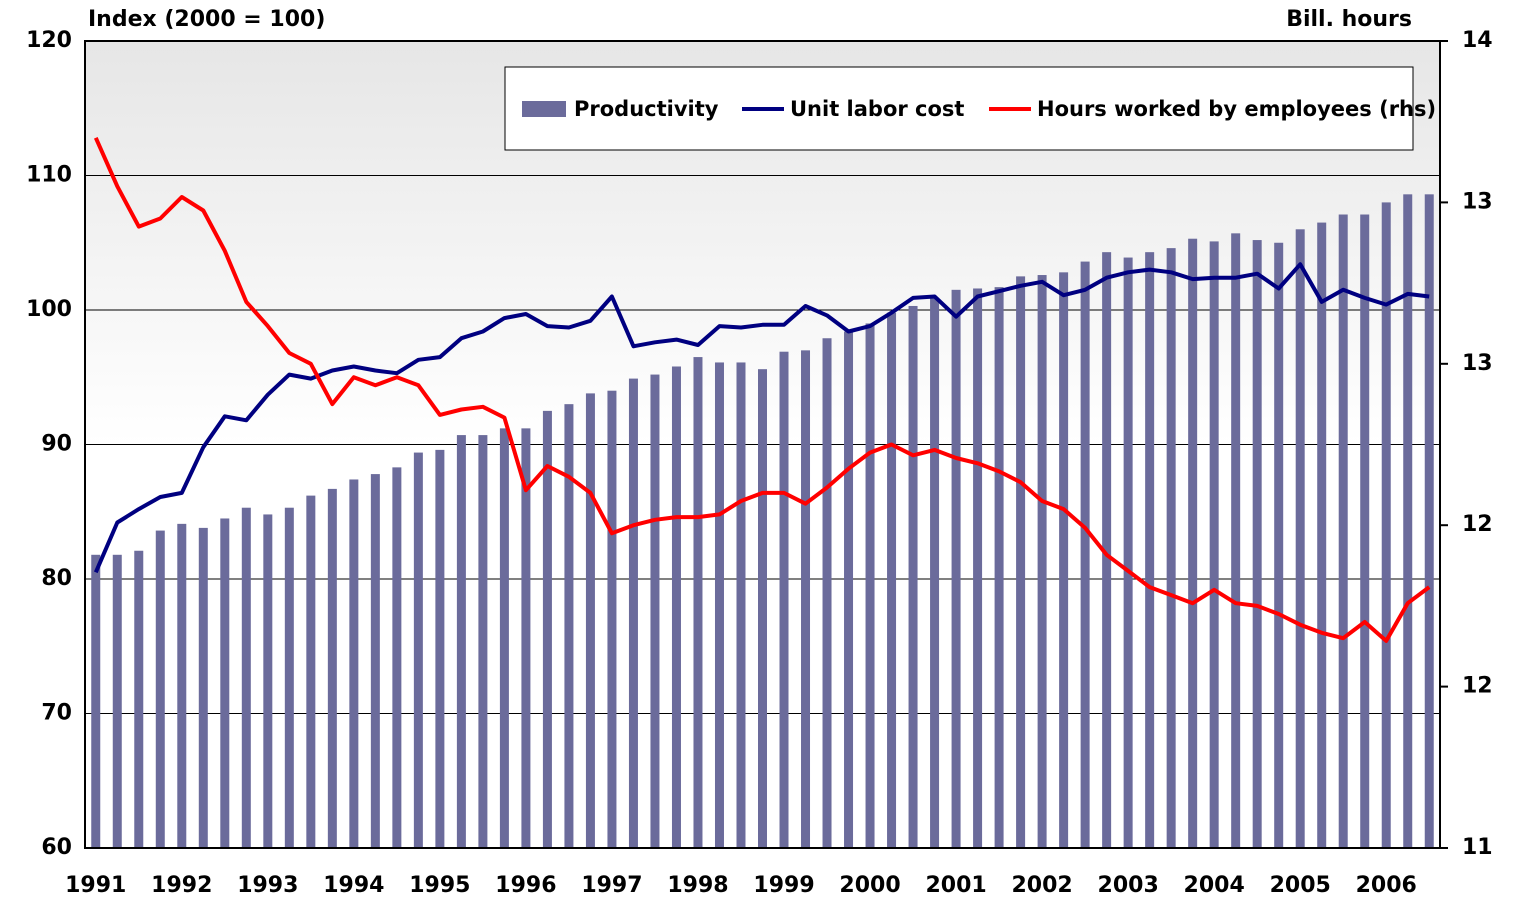 This screenshot has height=901, width=1527. I want to click on x-tick-label: 1991, so click(95, 885).